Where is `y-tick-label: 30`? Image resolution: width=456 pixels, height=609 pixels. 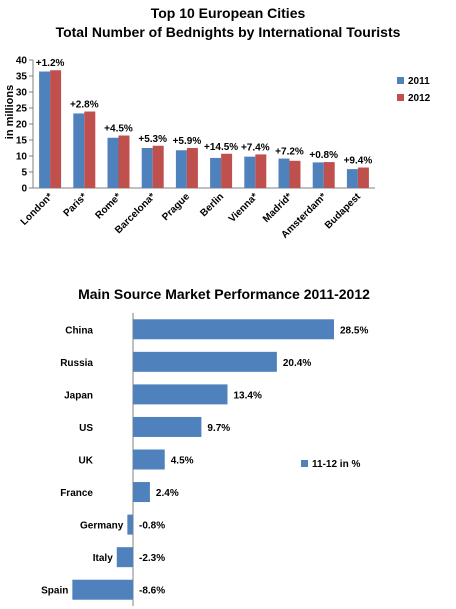 y-tick-label: 30 is located at coordinates (22, 93).